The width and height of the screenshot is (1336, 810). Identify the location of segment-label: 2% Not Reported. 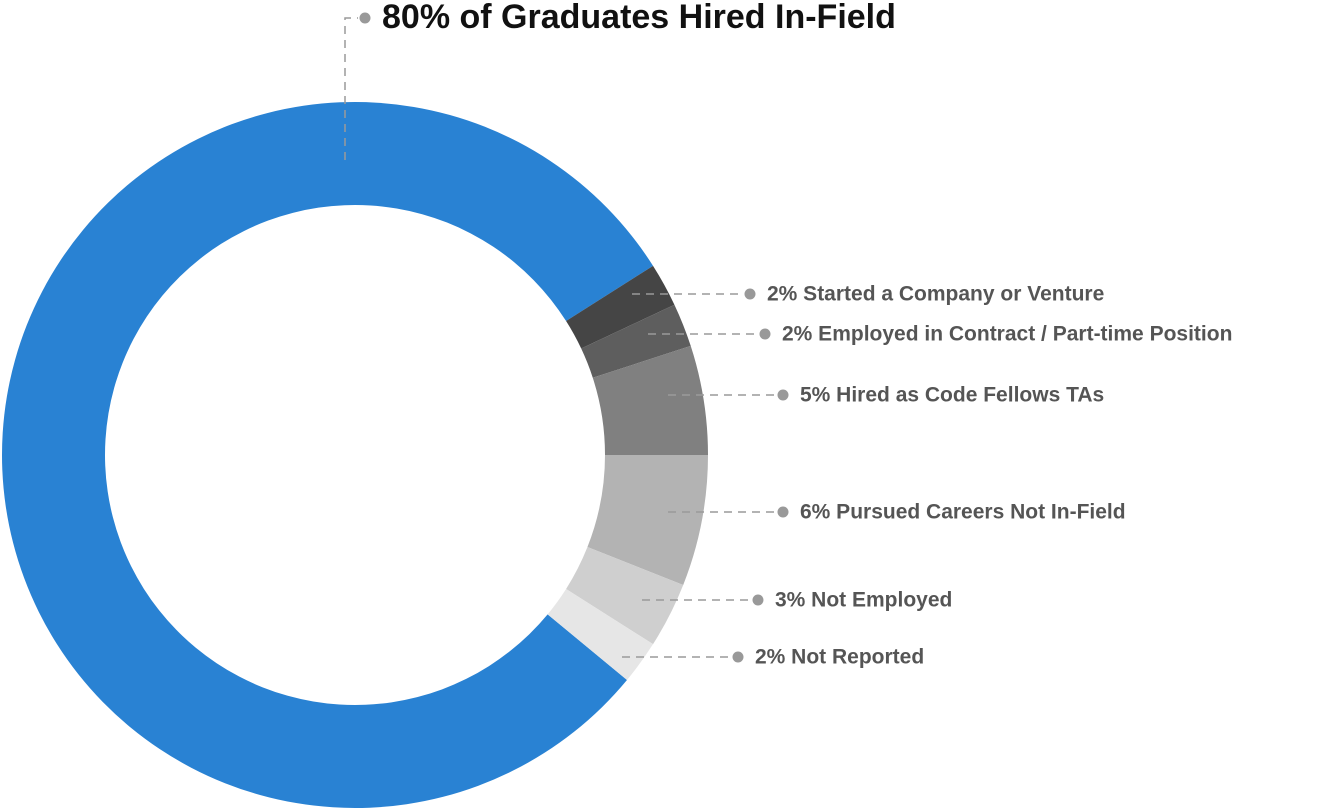
(839, 657).